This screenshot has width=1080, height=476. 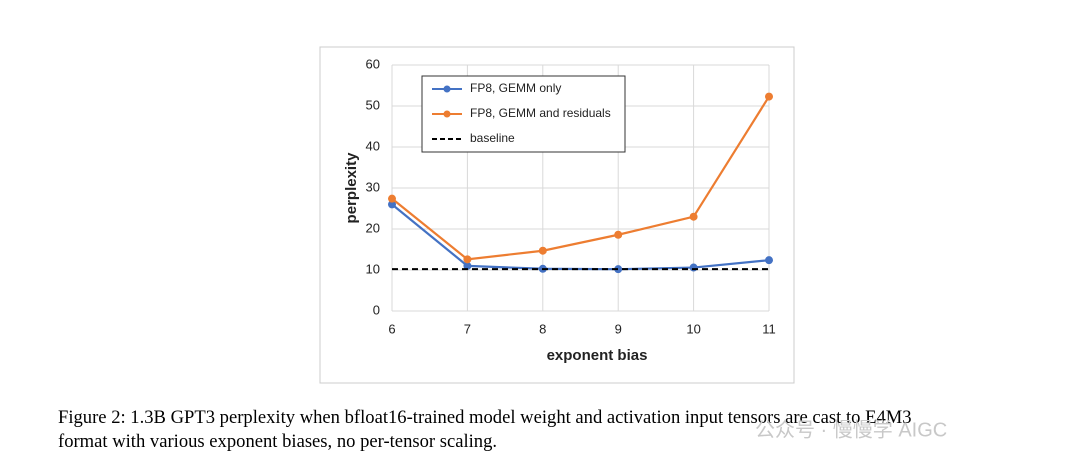 I want to click on legend-label: baseline, so click(x=492, y=138).